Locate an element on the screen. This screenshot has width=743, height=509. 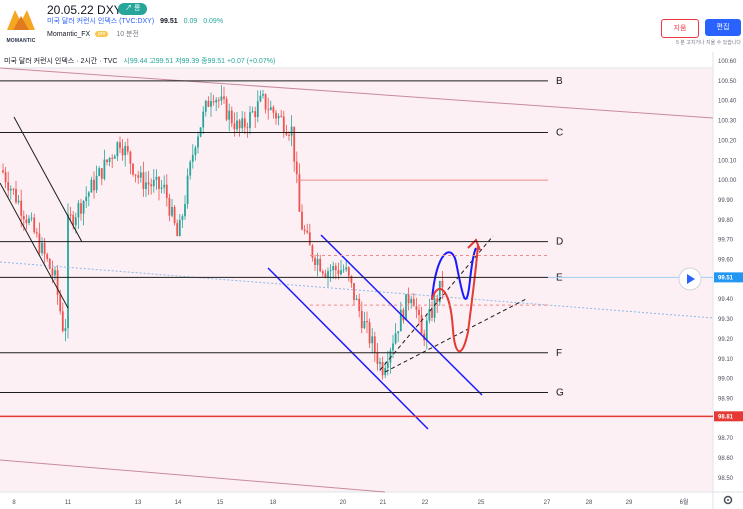
level-label: G is located at coordinates (560, 392).